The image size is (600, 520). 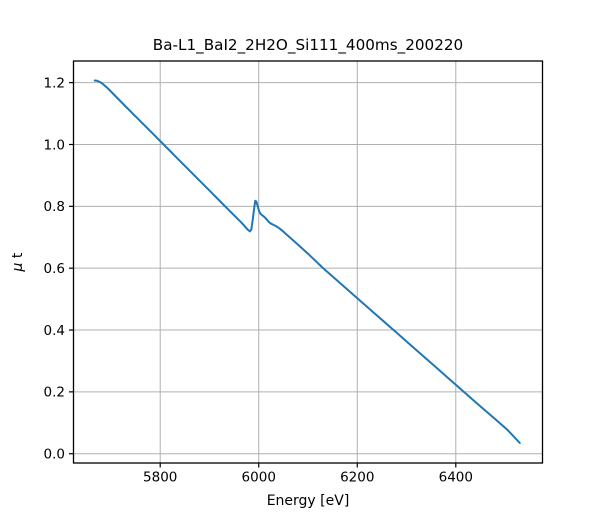 I want to click on y-axis-label-t: t, so click(x=18, y=257).